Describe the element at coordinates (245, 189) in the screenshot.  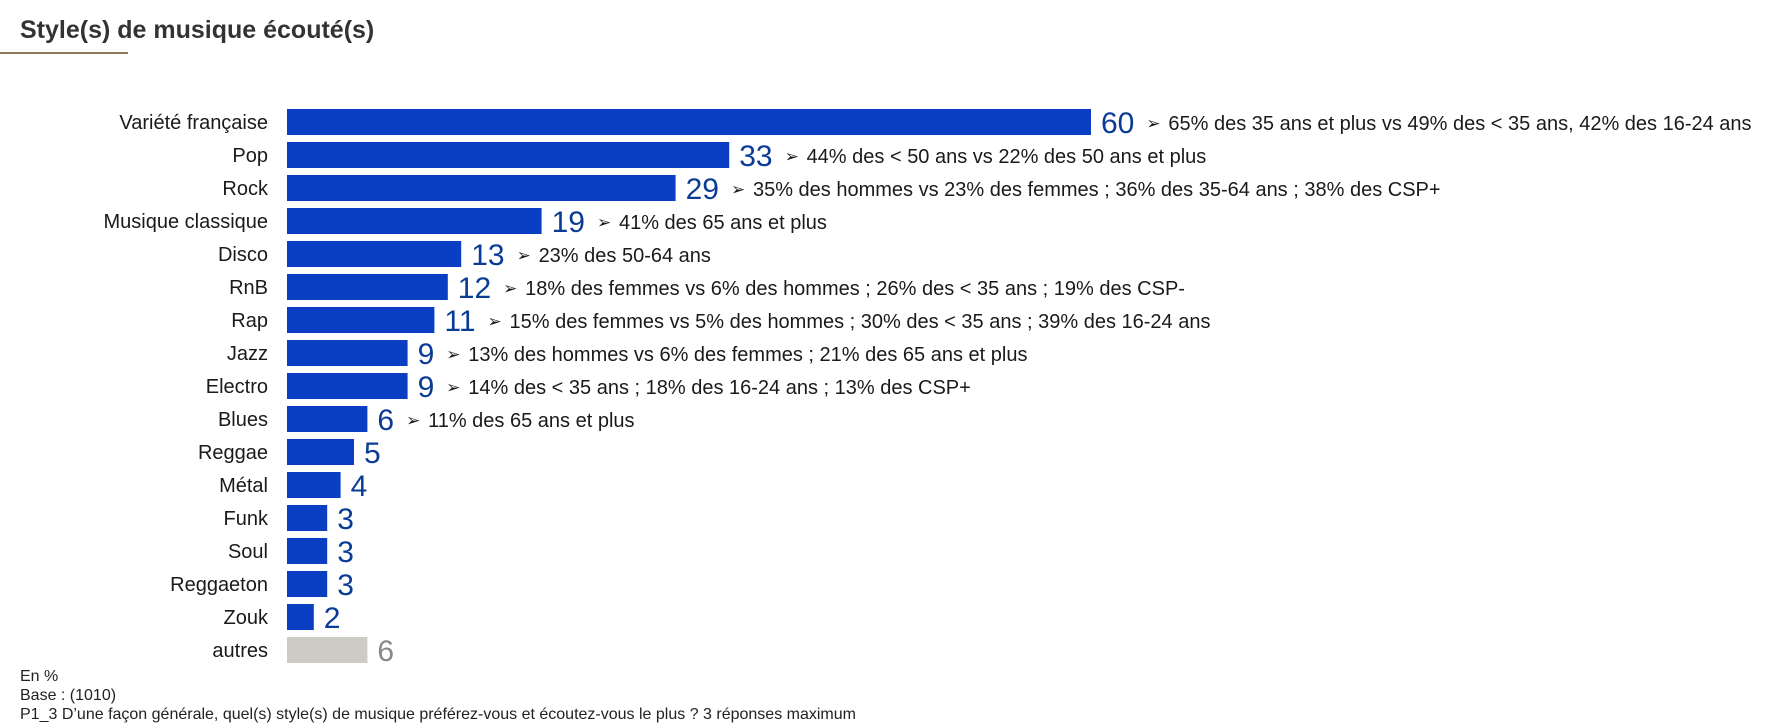
I see `category-label: Rock` at that location.